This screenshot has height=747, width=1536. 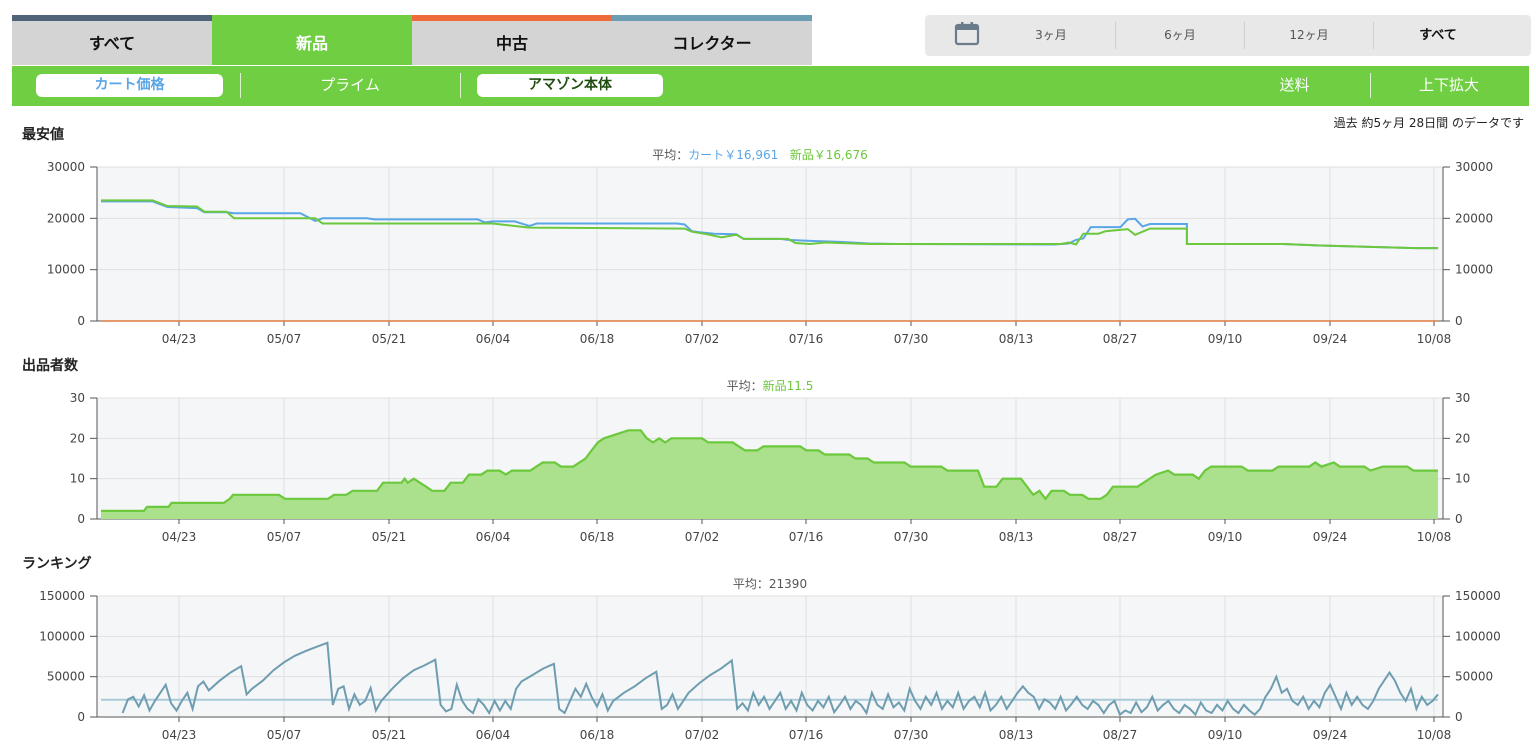 I want to click on tab-label: 新品, so click(x=311, y=43).